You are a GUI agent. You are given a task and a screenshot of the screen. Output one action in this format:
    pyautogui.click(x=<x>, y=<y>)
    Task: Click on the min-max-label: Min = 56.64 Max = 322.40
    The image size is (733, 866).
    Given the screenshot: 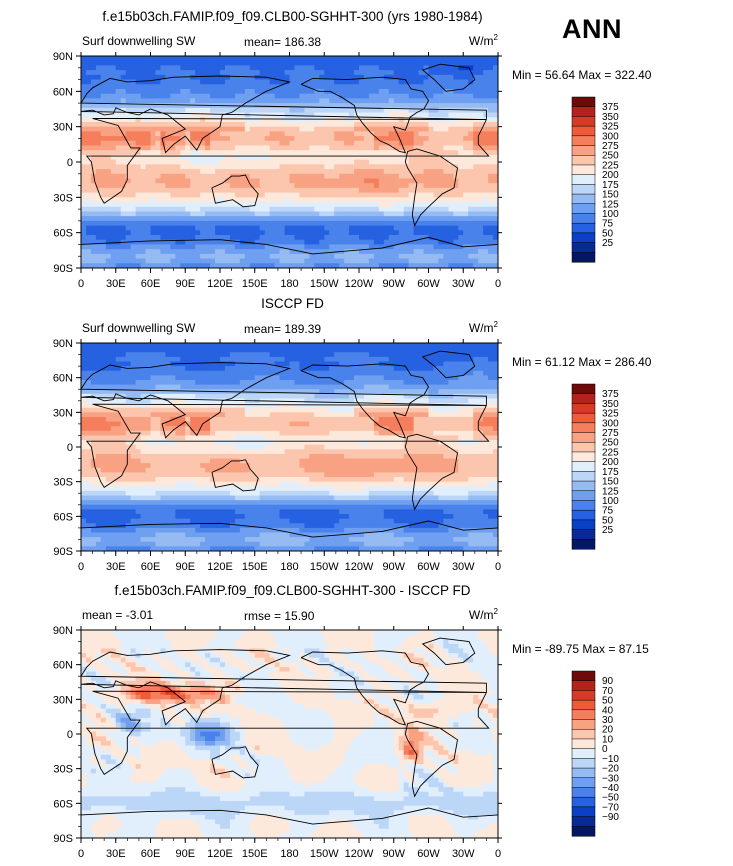 What is the action you would take?
    pyautogui.click(x=582, y=75)
    